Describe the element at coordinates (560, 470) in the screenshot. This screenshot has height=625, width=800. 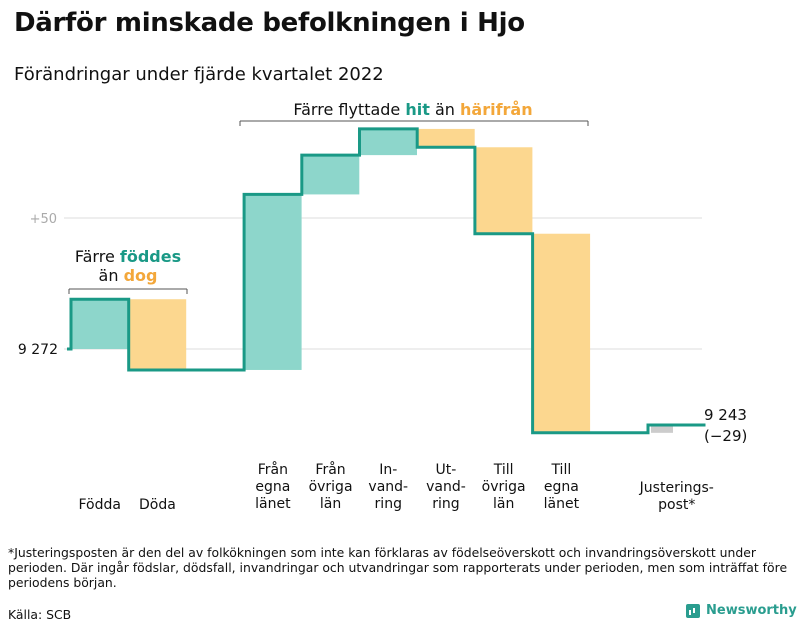
I see `x-label-7-line-0: Till` at that location.